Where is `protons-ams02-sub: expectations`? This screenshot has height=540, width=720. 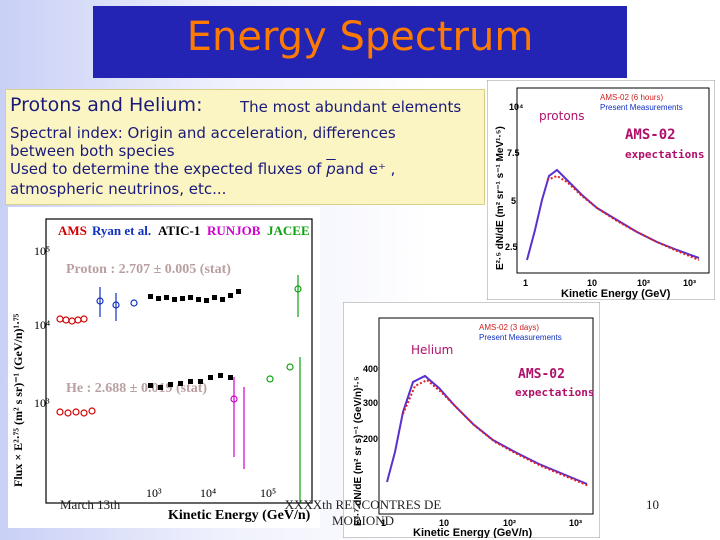
protons-ams02-sub: expectations is located at coordinates (665, 154).